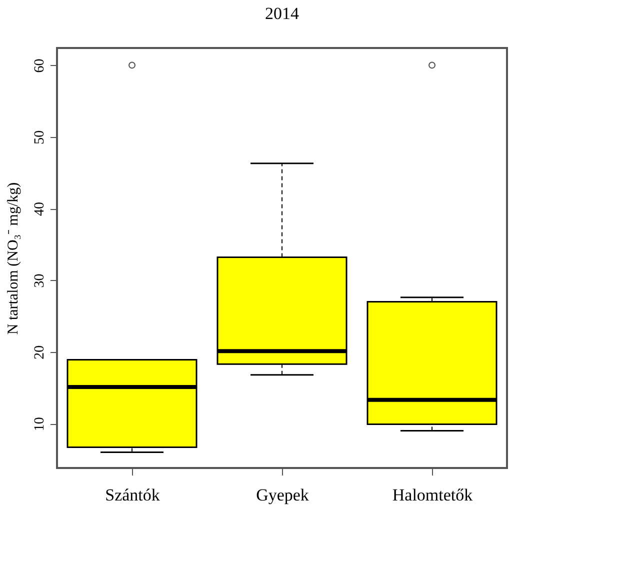 This screenshot has width=620, height=579. Describe the element at coordinates (40, 281) in the screenshot. I see `y-tick-label: 30` at that location.